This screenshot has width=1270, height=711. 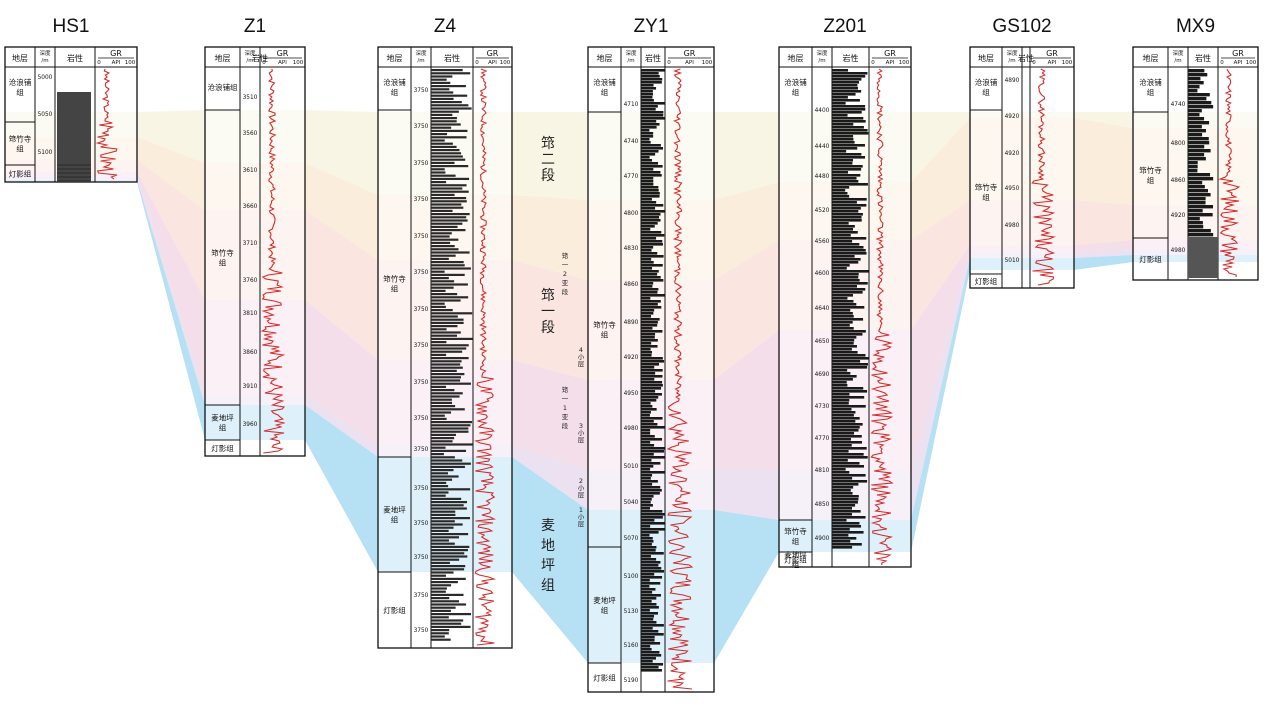 What do you see at coordinates (651, 26) in the screenshot?
I see `well-name: ZY1` at bounding box center [651, 26].